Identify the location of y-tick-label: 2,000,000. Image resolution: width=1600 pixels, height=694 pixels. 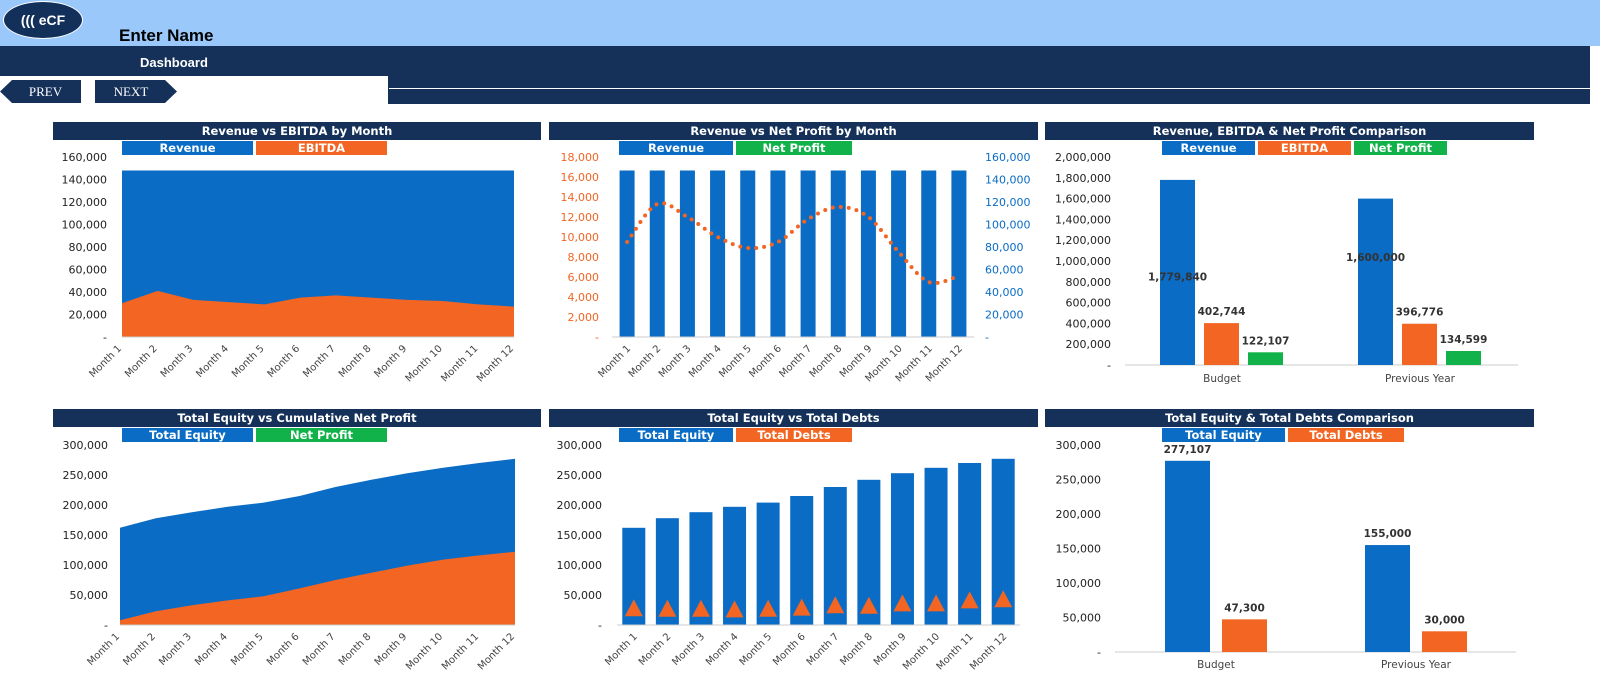
(1083, 157).